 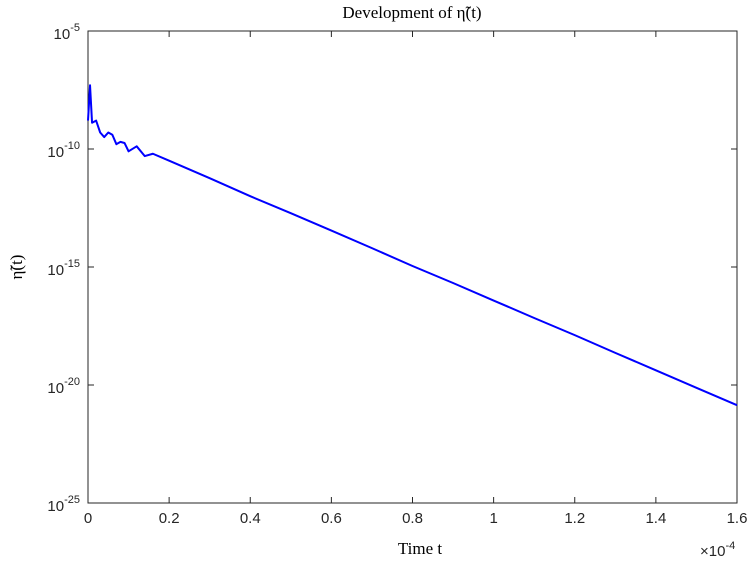 What do you see at coordinates (72, 500) in the screenshot?
I see `y-tick-label-exponent: -25` at bounding box center [72, 500].